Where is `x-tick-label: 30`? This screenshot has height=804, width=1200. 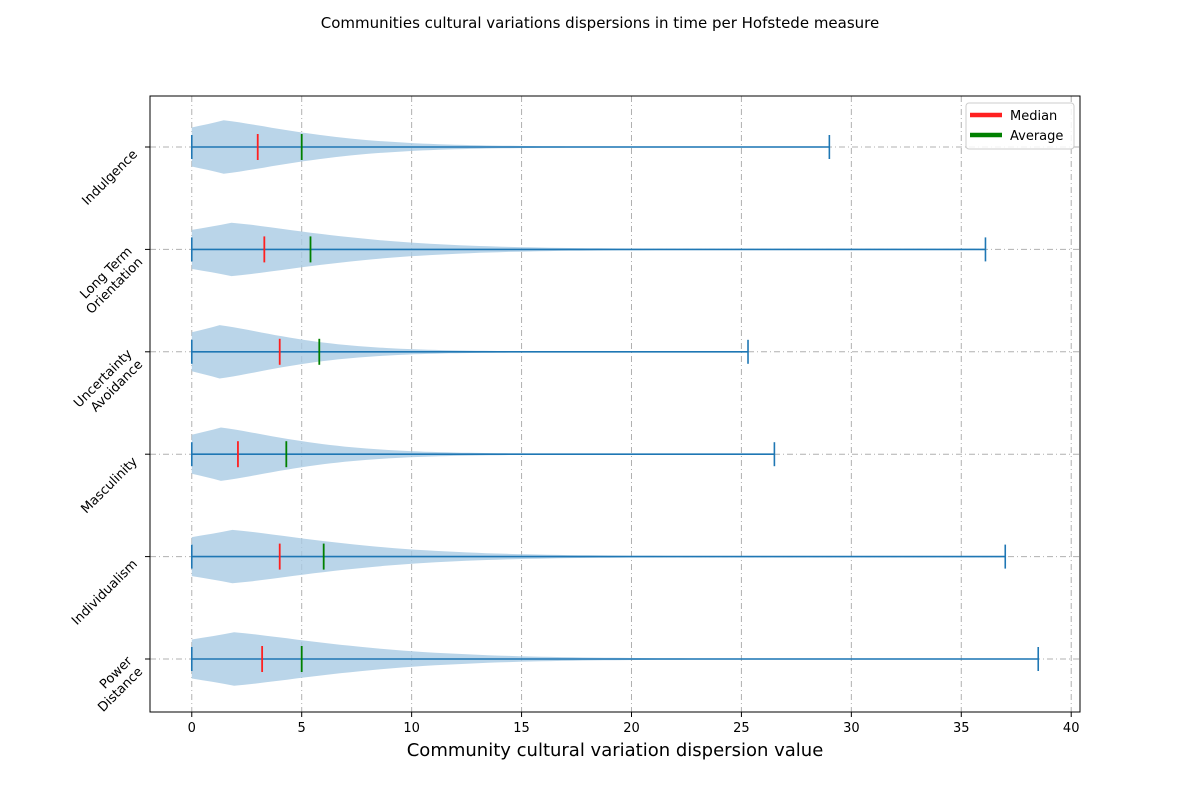 x-tick-label: 30 is located at coordinates (851, 728).